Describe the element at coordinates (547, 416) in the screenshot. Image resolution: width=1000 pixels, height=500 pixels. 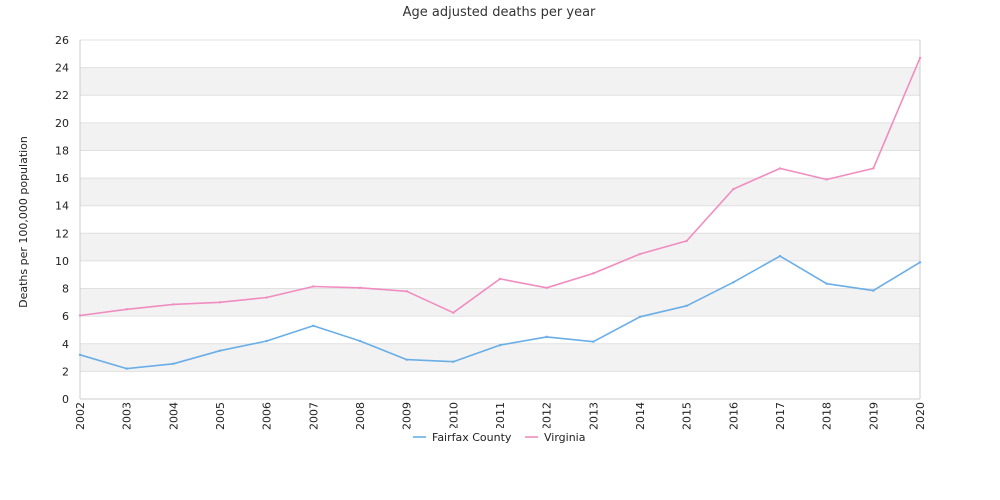
I see `x-tick-label: 2012` at that location.